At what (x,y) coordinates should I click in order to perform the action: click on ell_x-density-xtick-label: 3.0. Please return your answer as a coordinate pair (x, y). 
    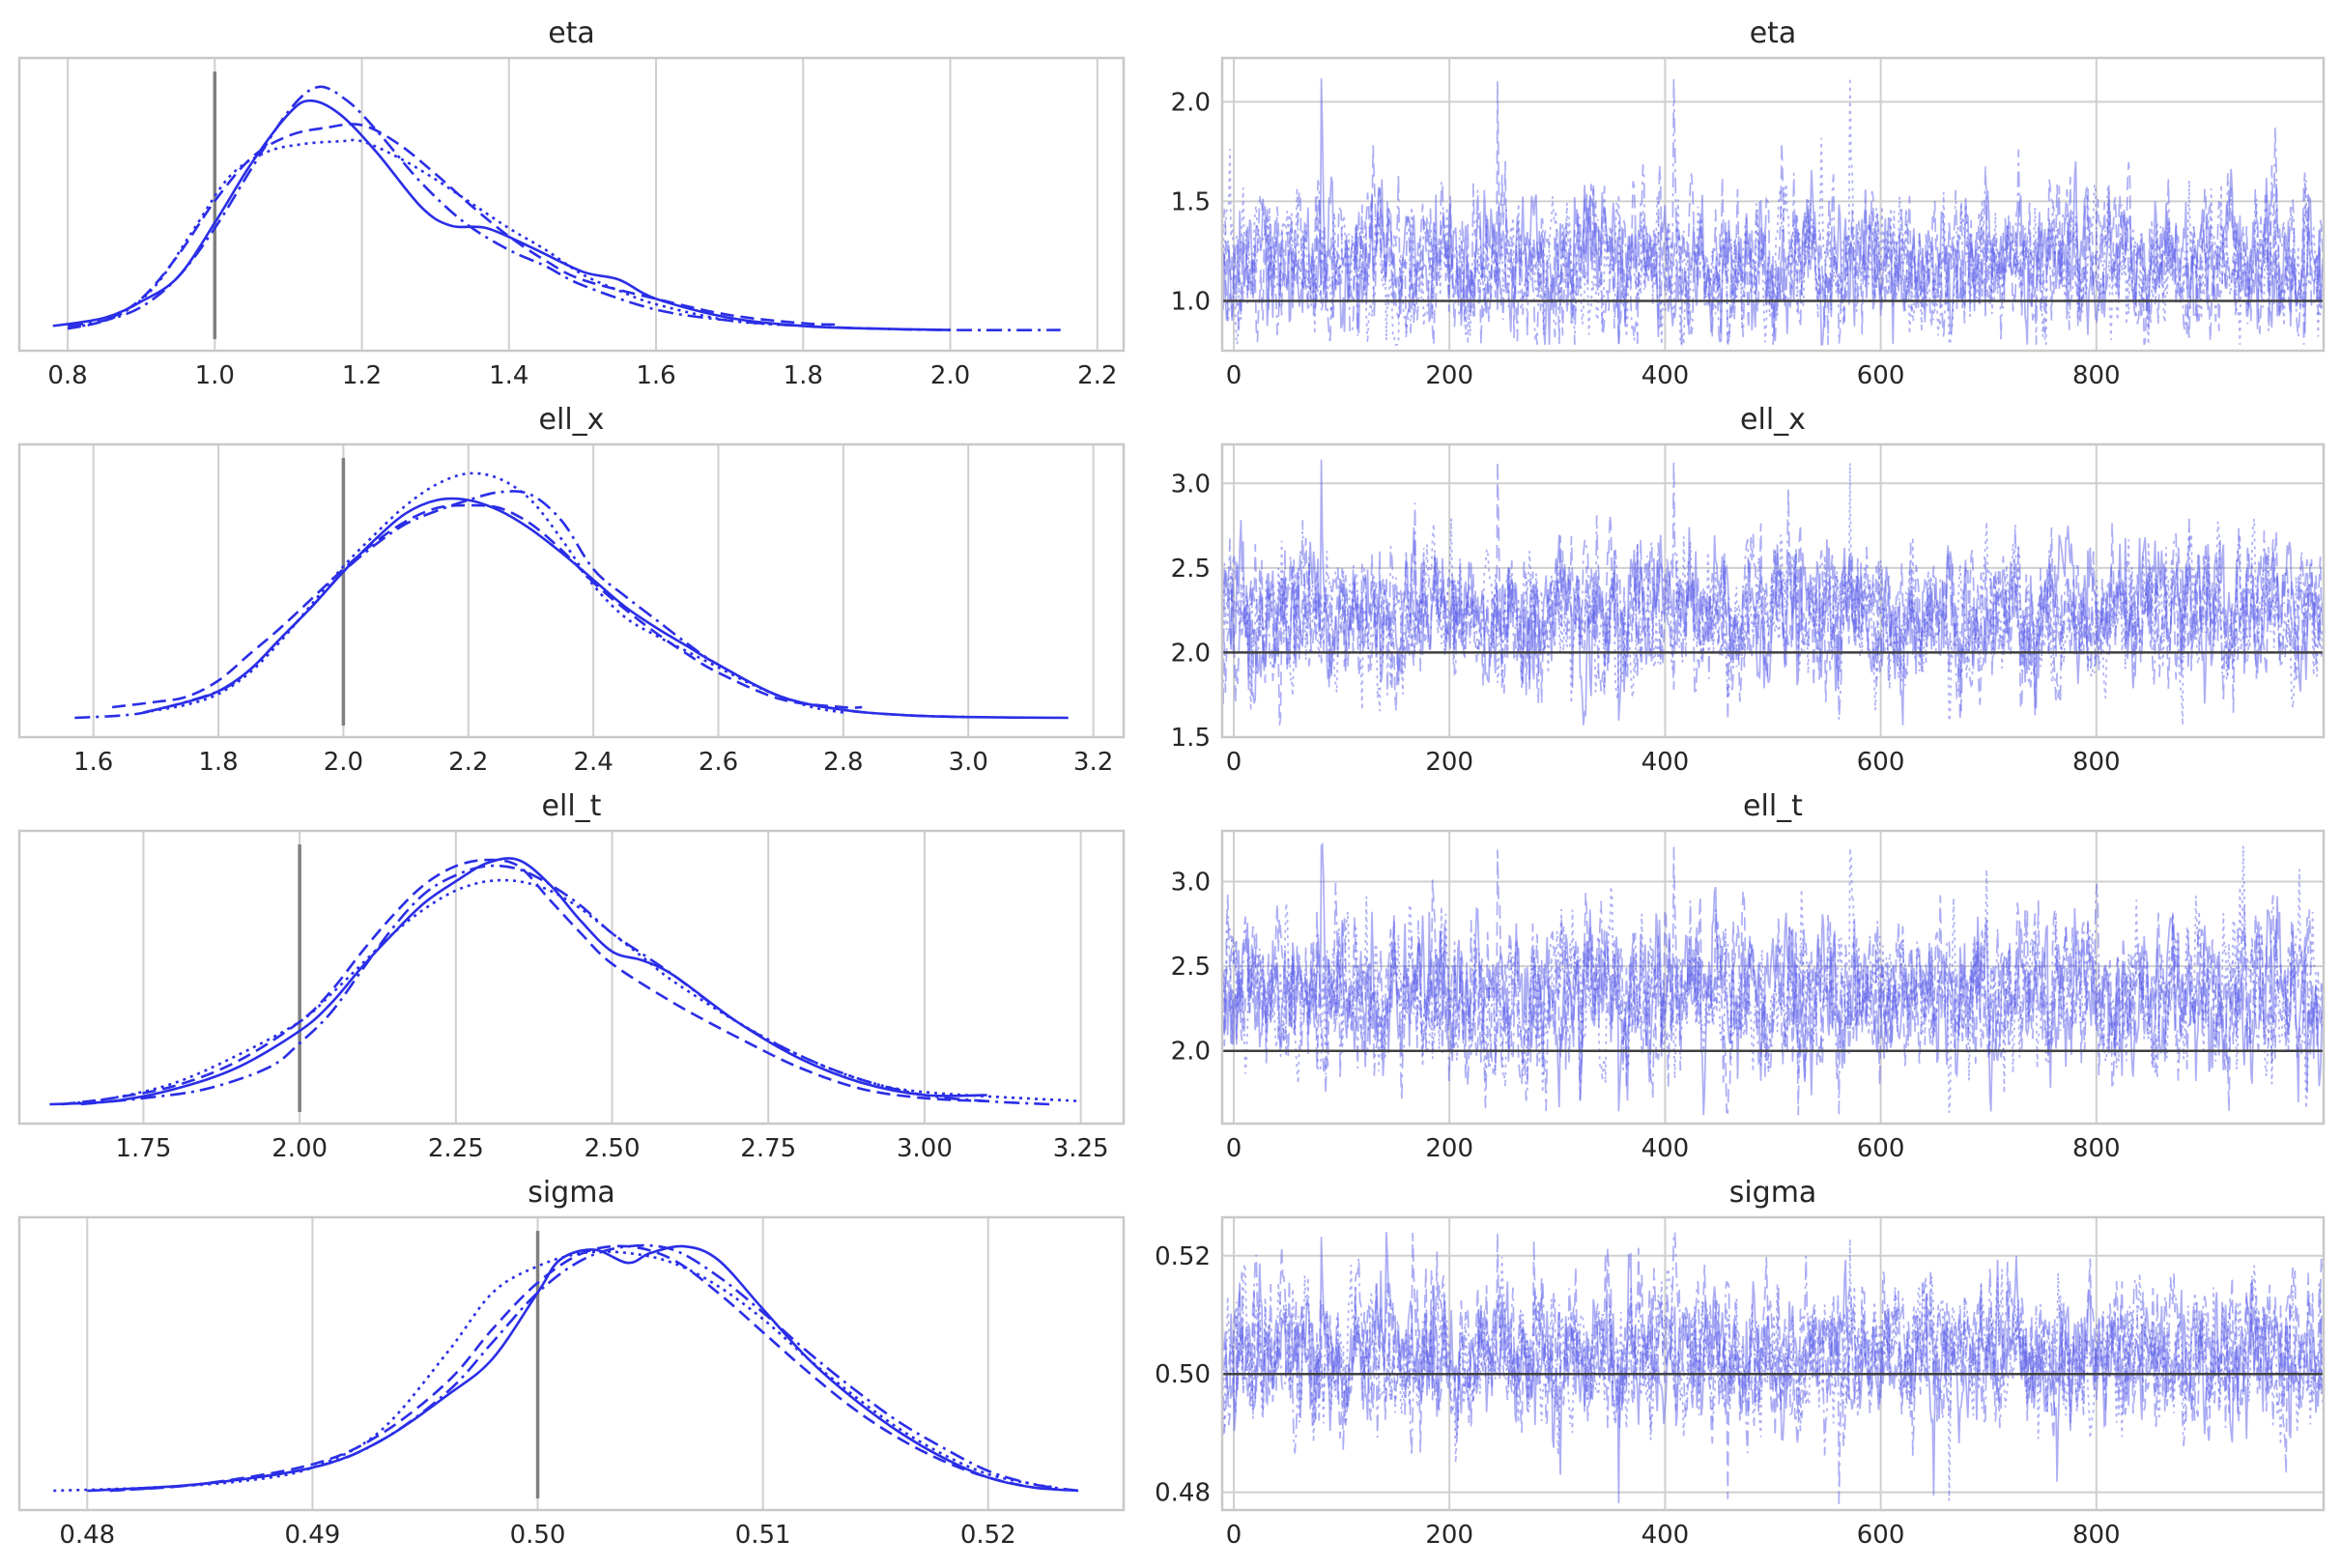
    Looking at the image, I should click on (969, 762).